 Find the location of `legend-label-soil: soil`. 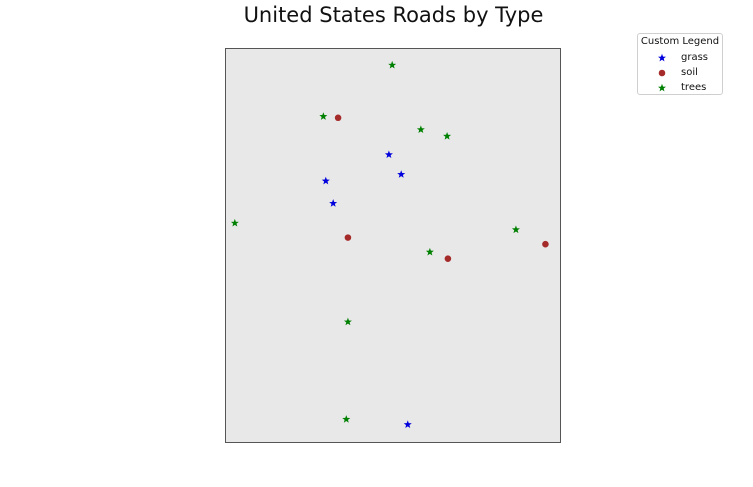

legend-label-soil: soil is located at coordinates (689, 72).